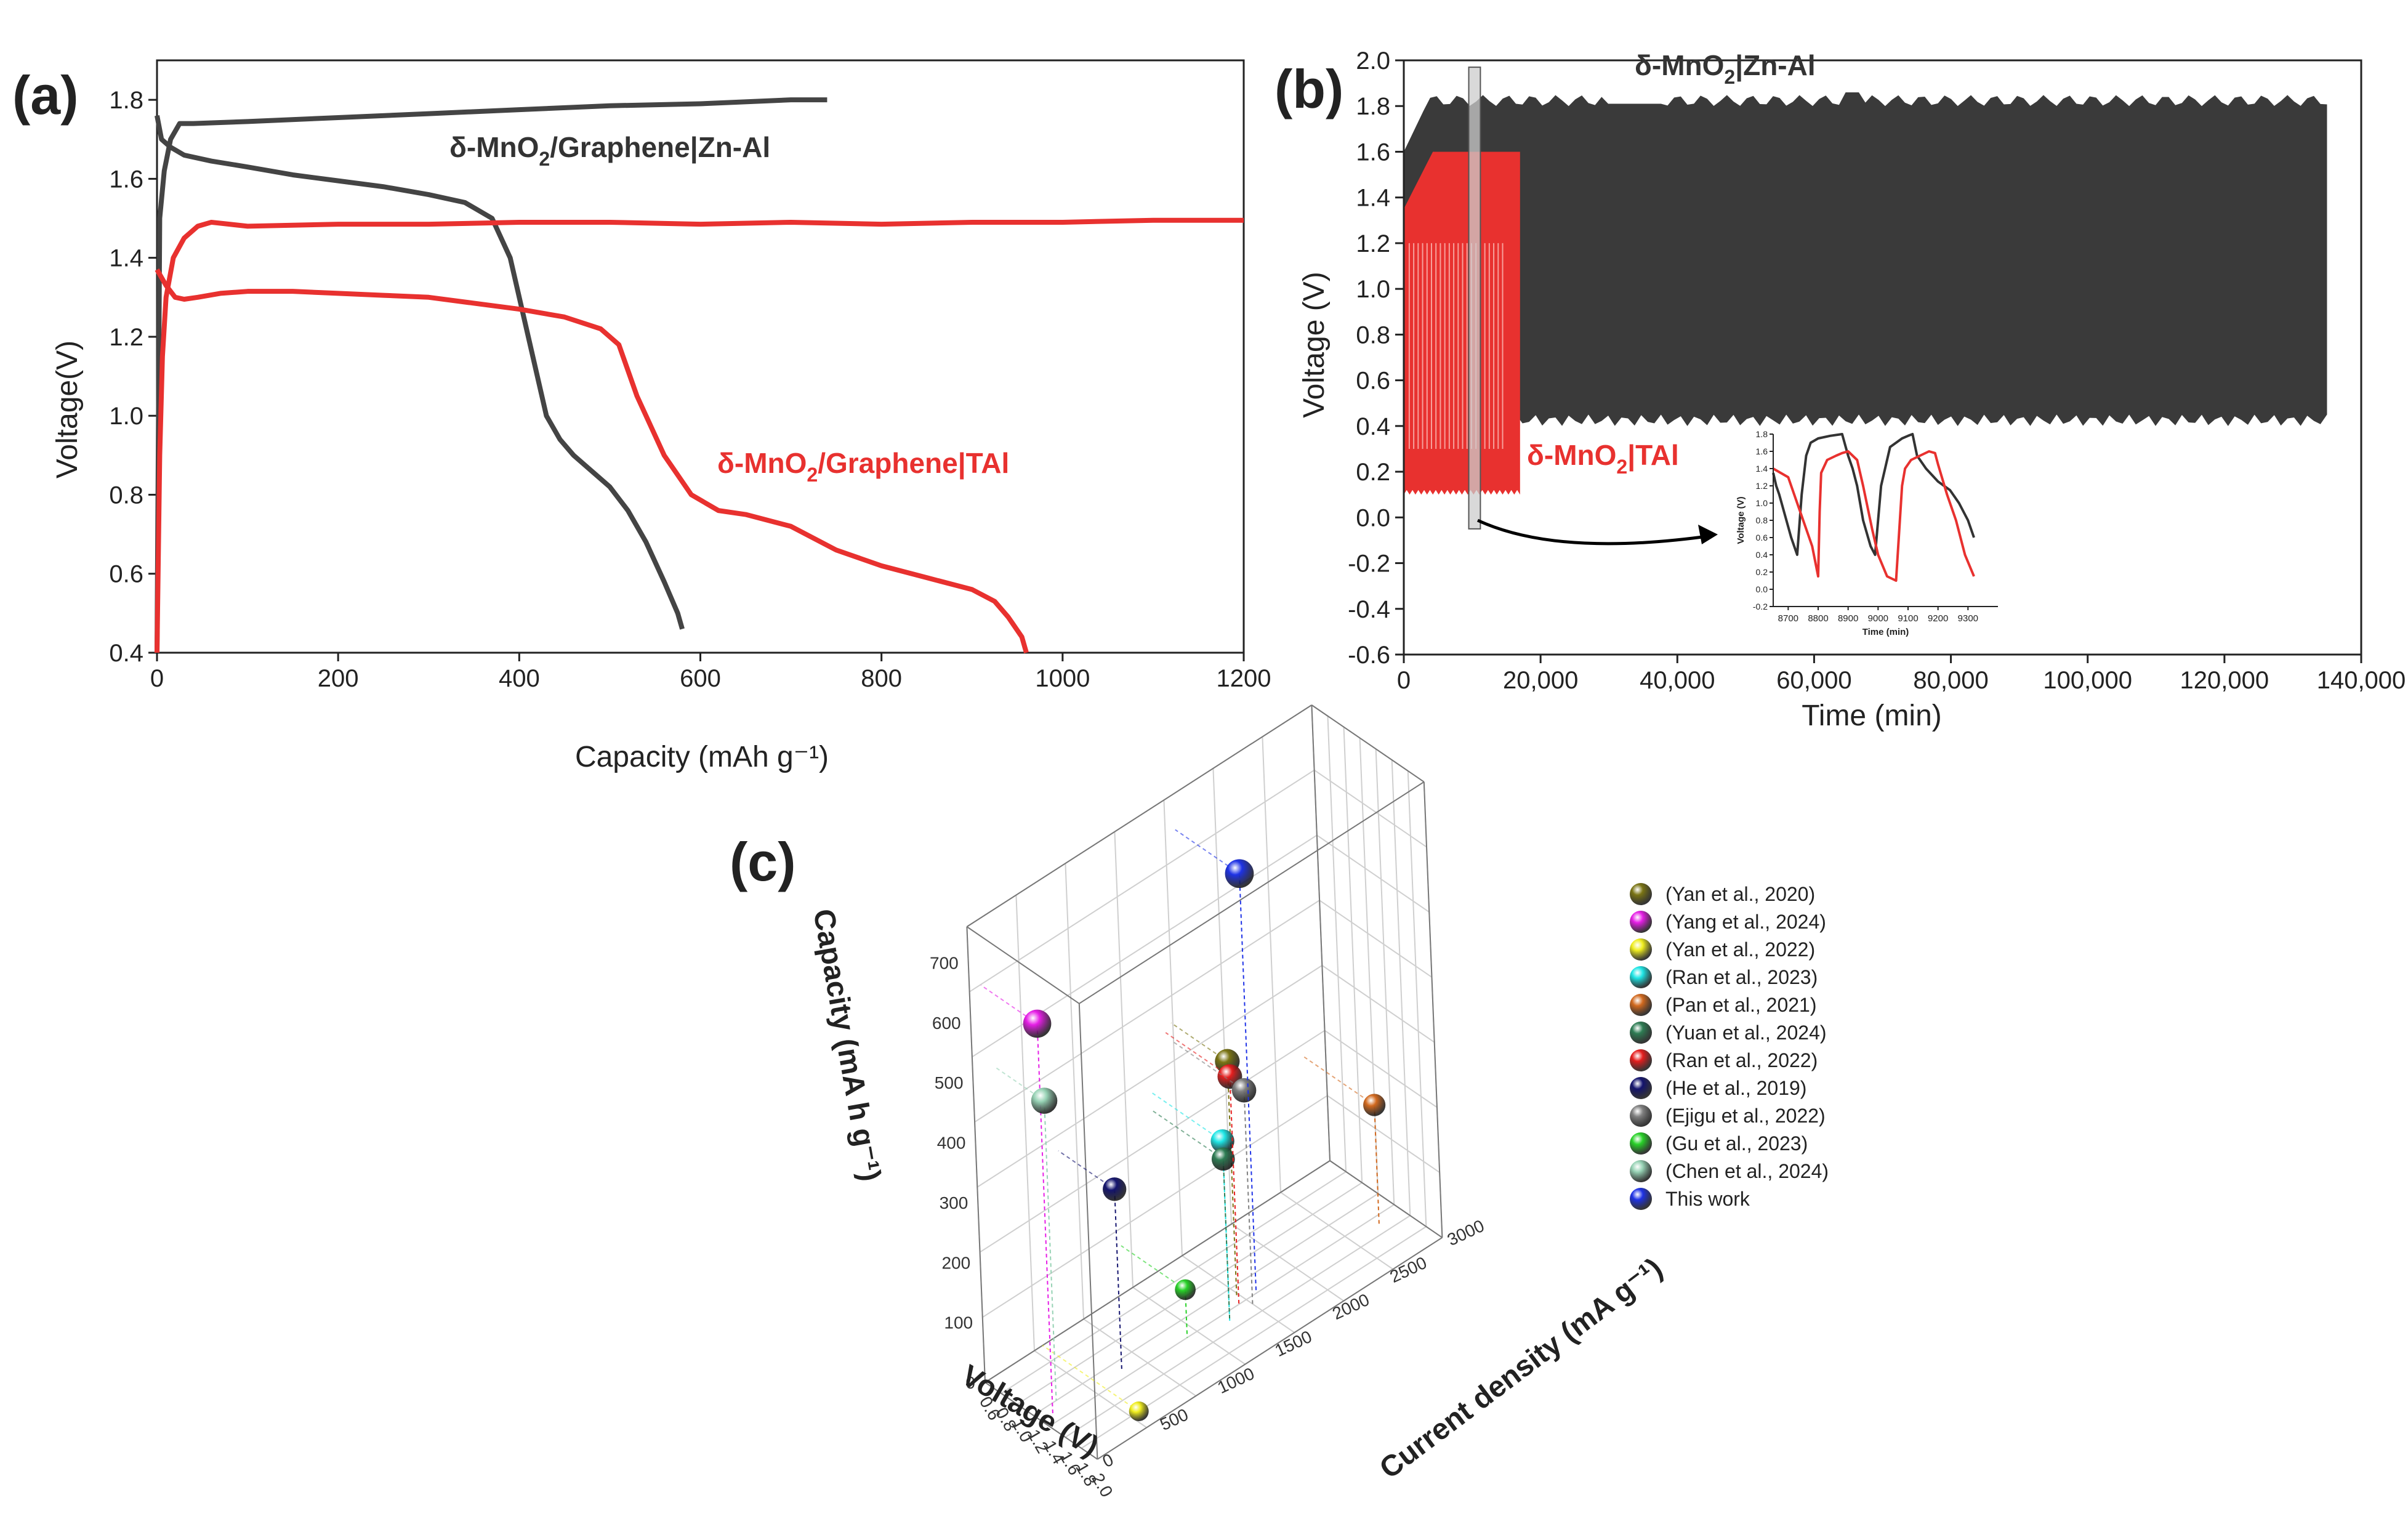 This screenshot has height=1532, width=2408. I want to click on panel-b-xtick-label: 100,000, so click(2087, 680).